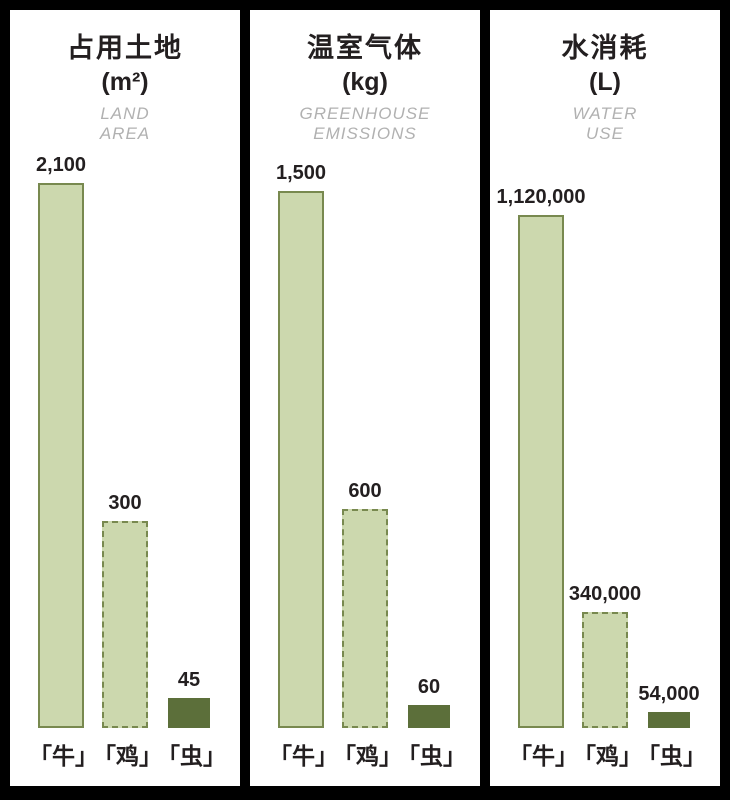 This screenshot has width=730, height=800. I want to click on chart-subtitle: LAND AREA, so click(125, 124).